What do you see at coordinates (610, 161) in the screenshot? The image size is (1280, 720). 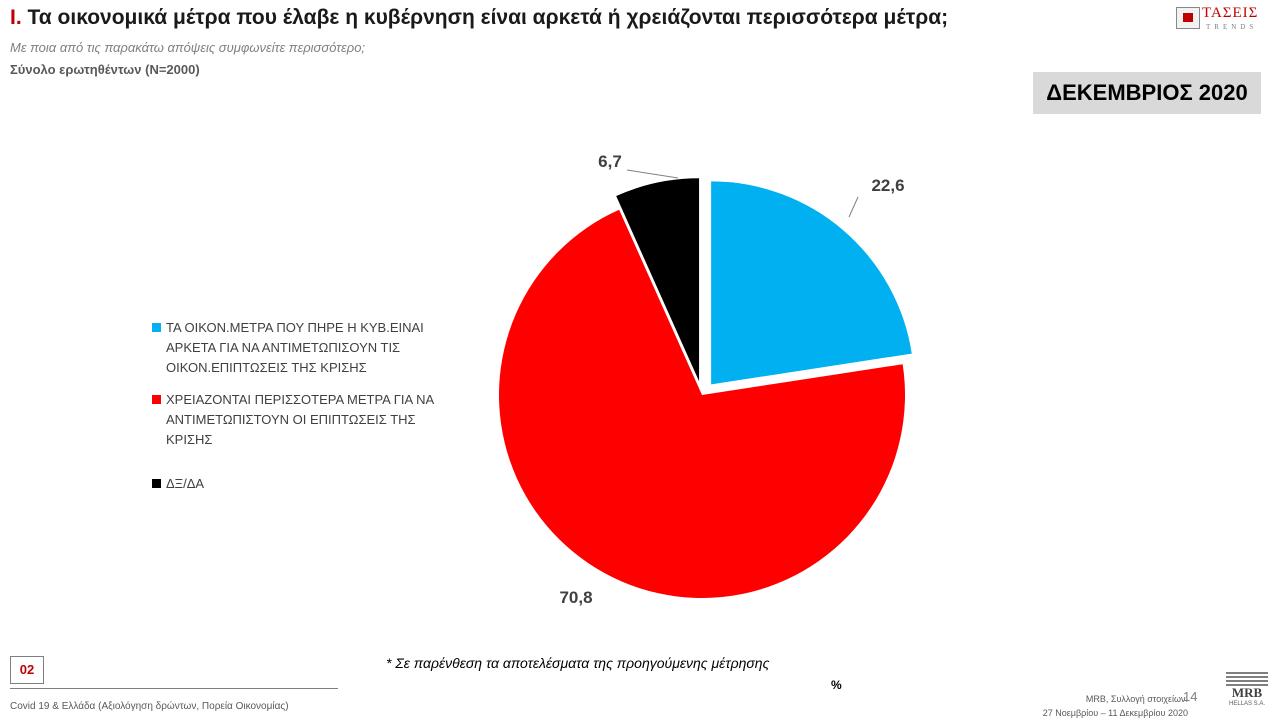 I see `data-label: 6,7` at bounding box center [610, 161].